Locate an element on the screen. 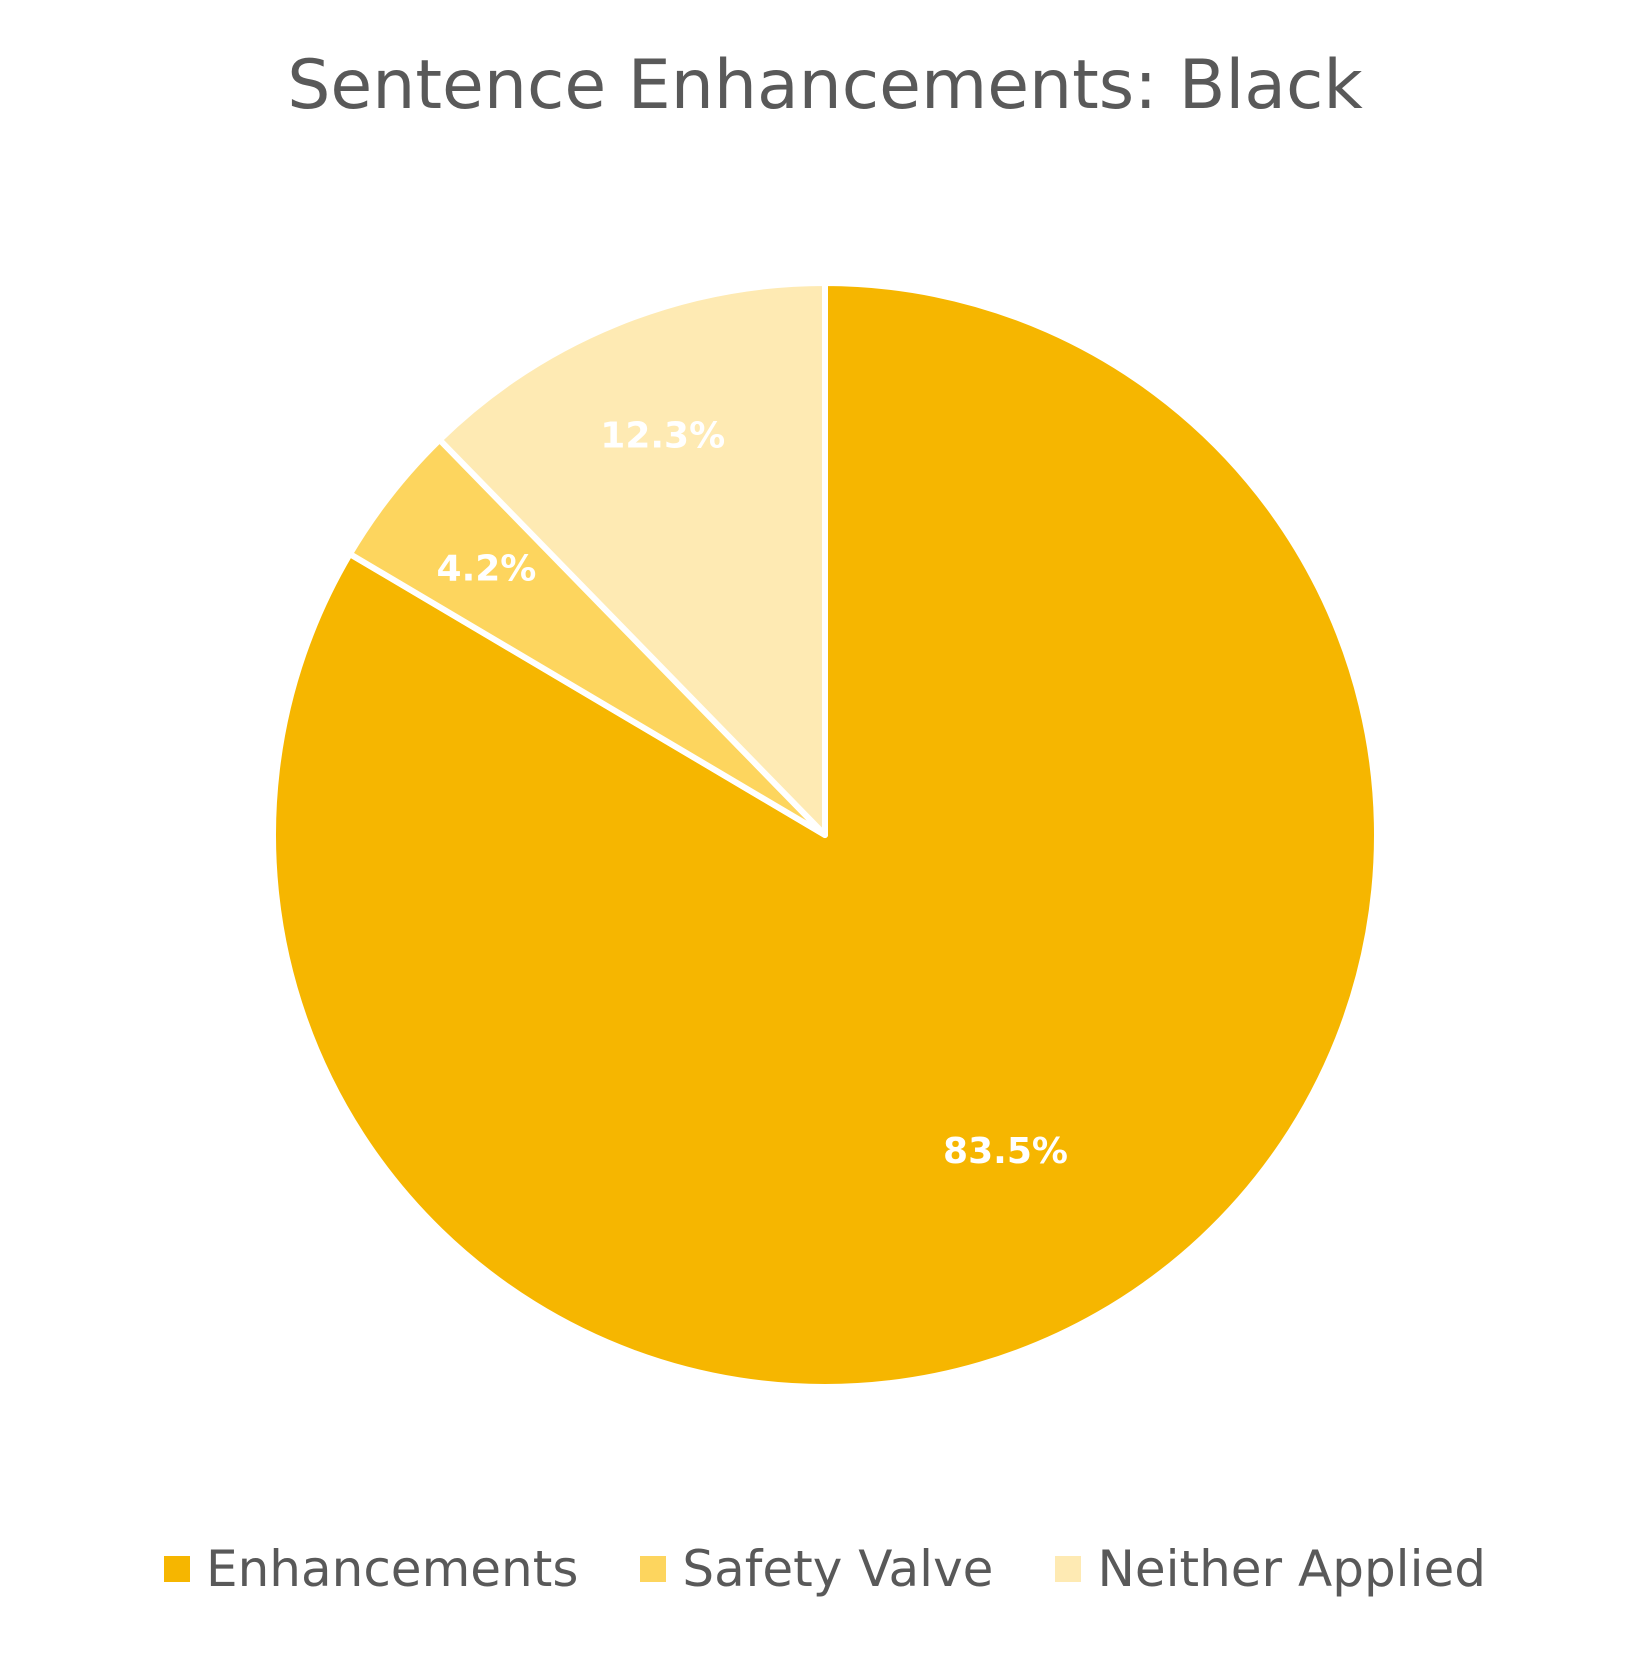  legend-label-neither-applied: Neither Applied is located at coordinates (1291, 1569).